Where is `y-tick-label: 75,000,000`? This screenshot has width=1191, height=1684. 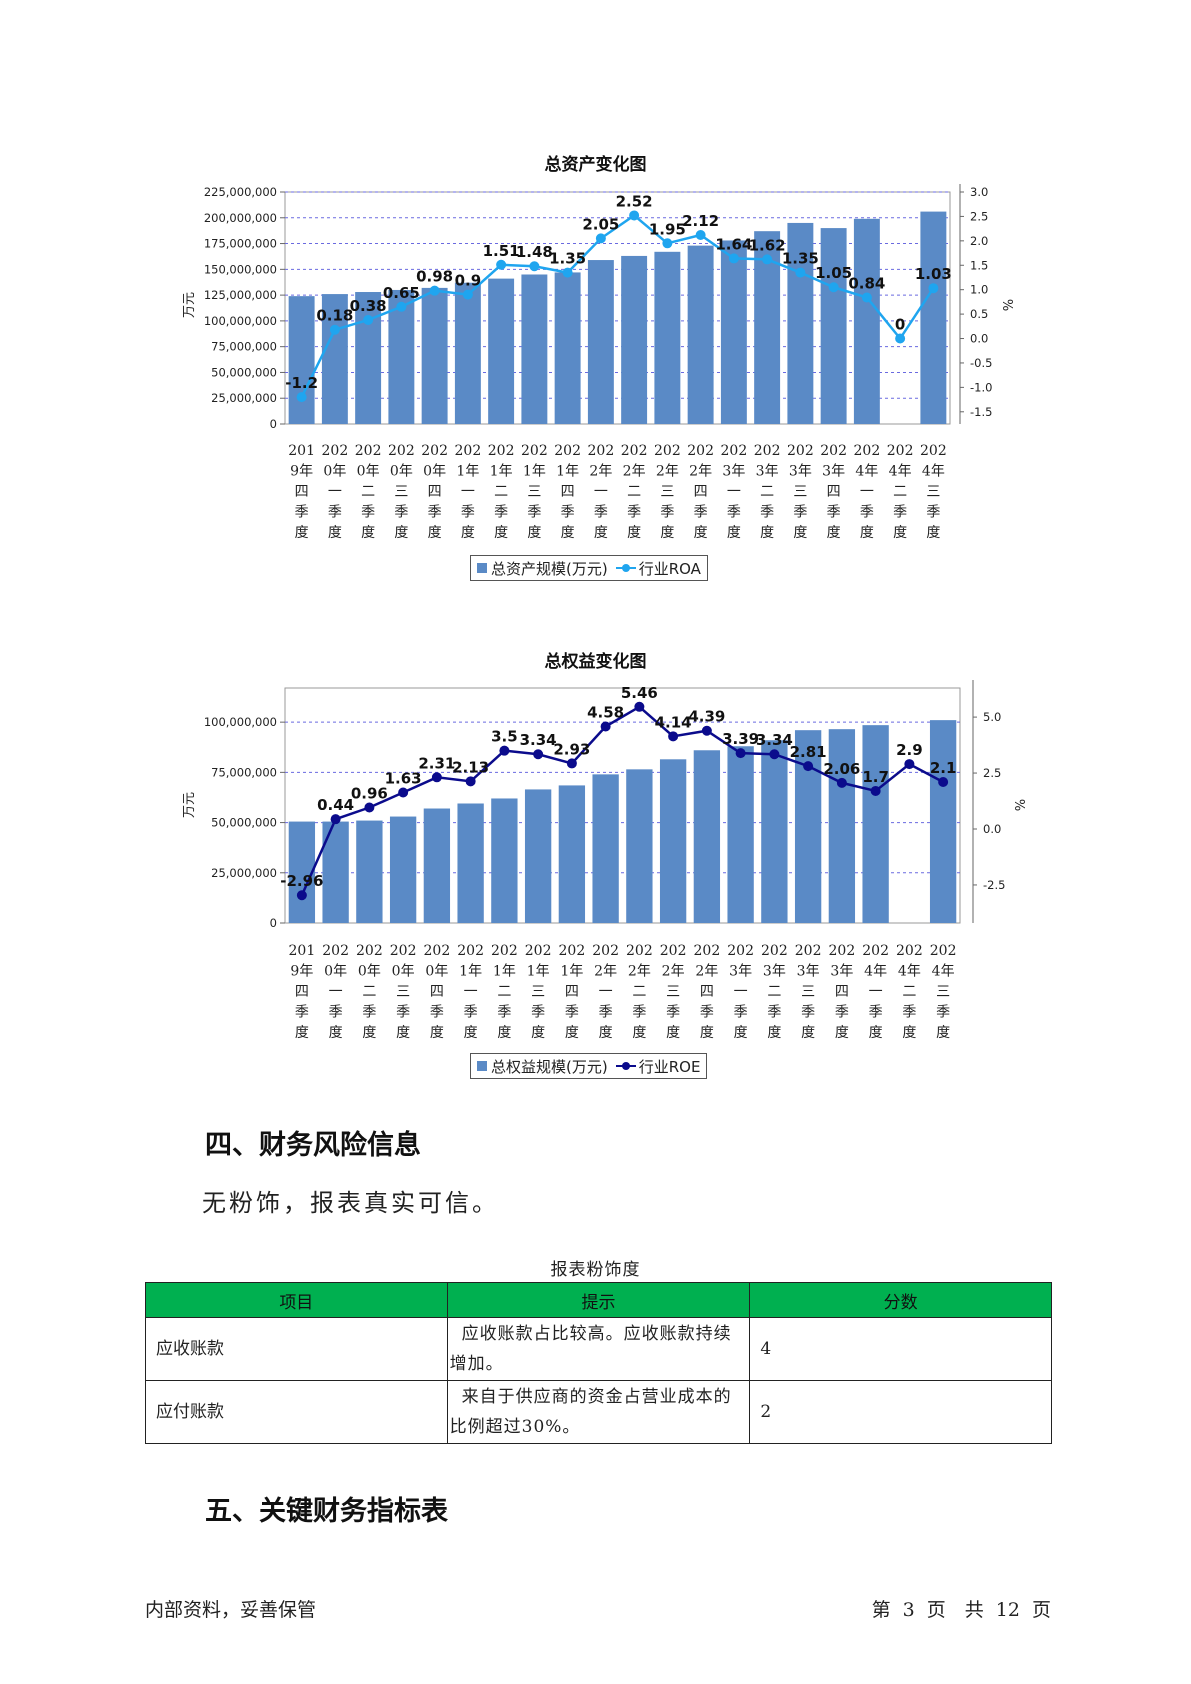 y-tick-label: 75,000,000 is located at coordinates (244, 347).